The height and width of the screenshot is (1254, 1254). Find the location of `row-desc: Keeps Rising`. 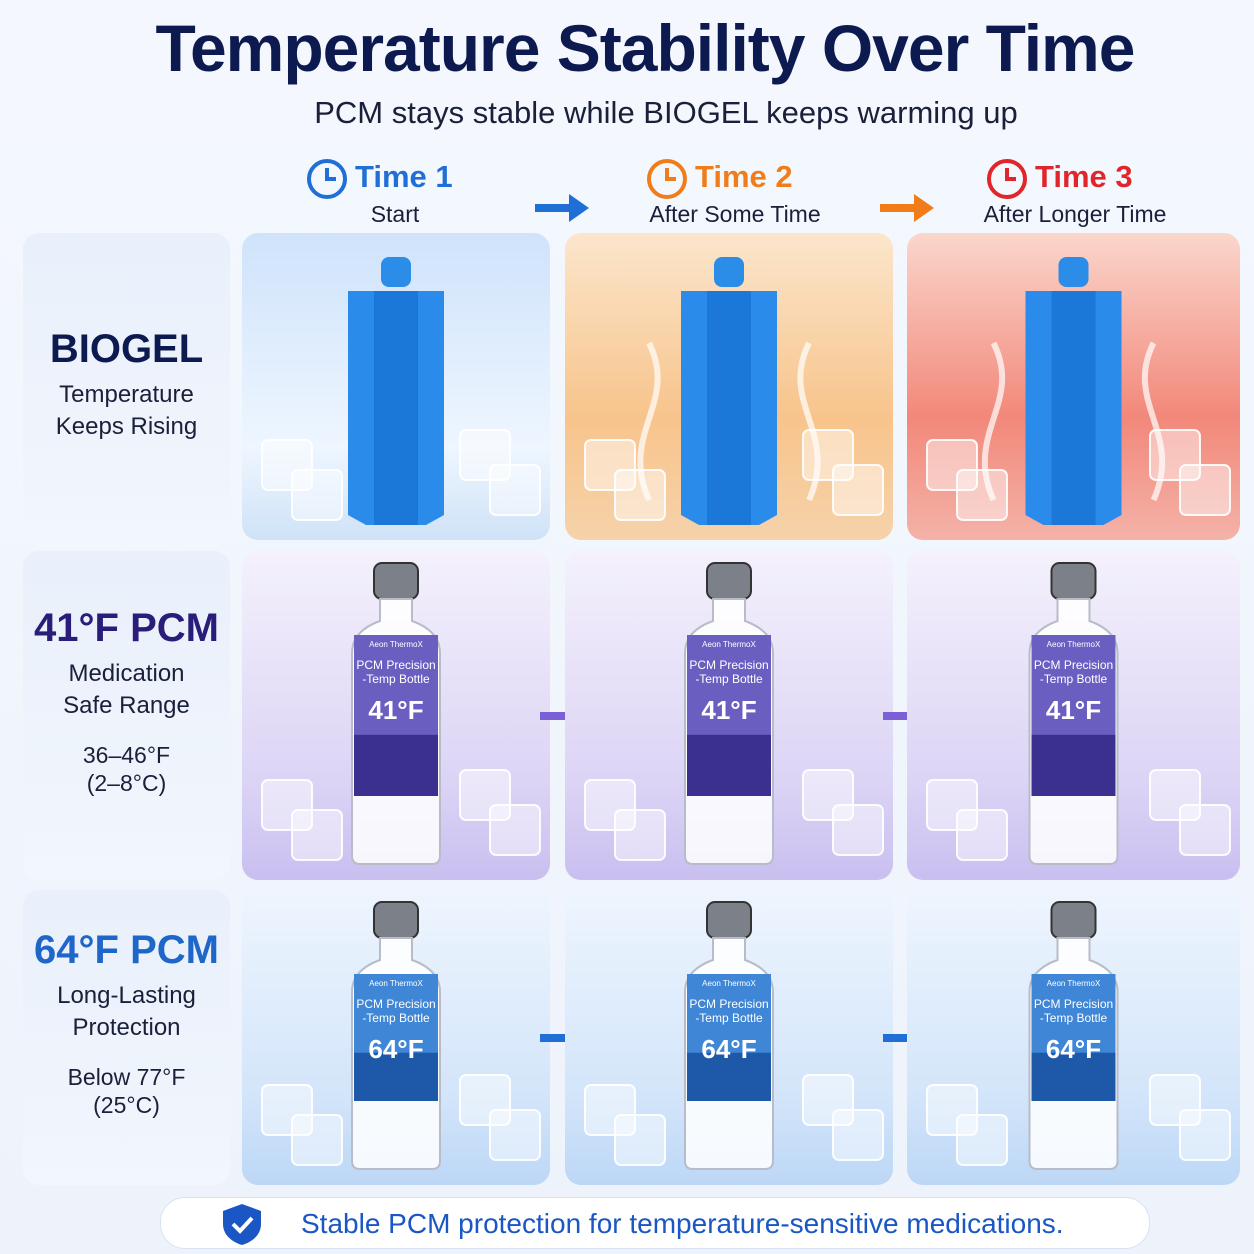

row-desc: Keeps Rising is located at coordinates (126, 426).